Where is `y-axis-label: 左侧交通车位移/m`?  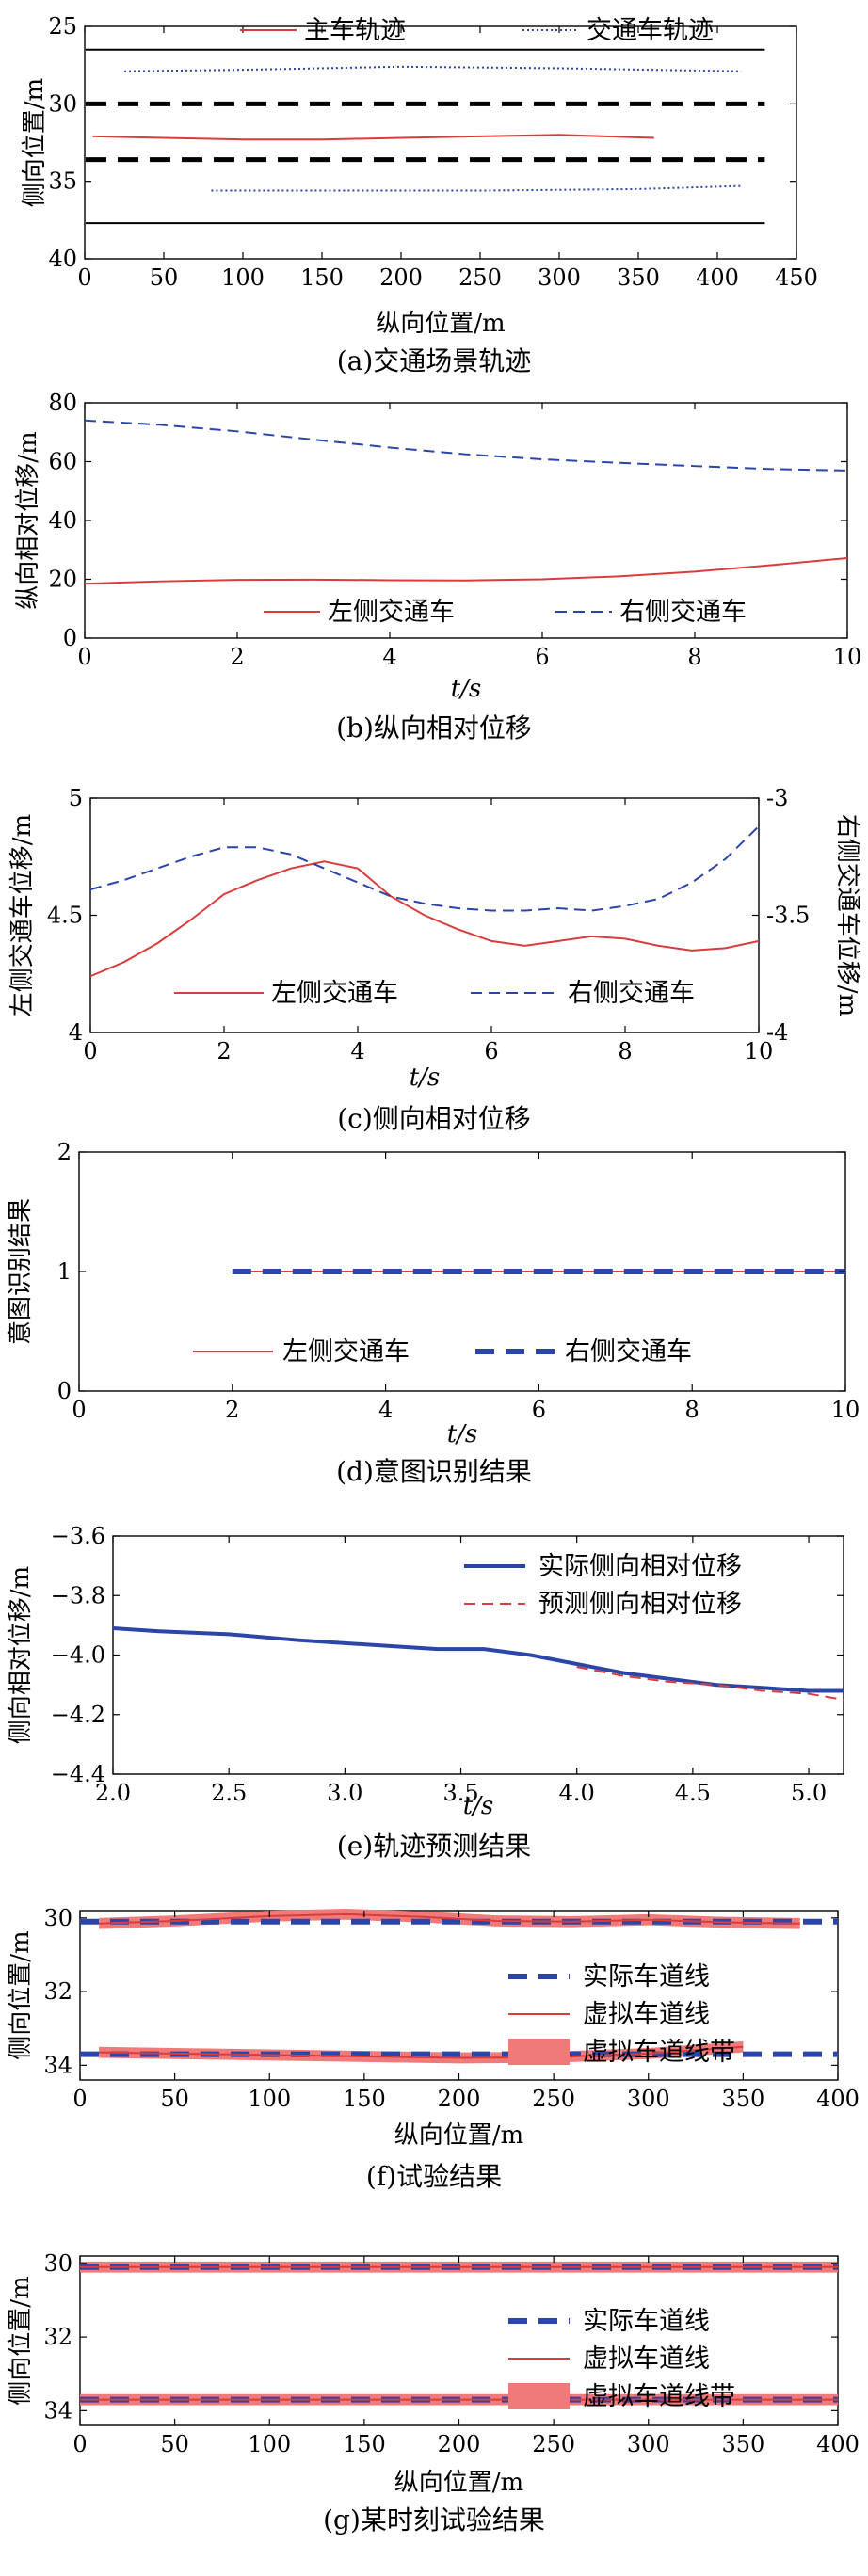
y-axis-label: 左侧交通车位移/m is located at coordinates (22, 915).